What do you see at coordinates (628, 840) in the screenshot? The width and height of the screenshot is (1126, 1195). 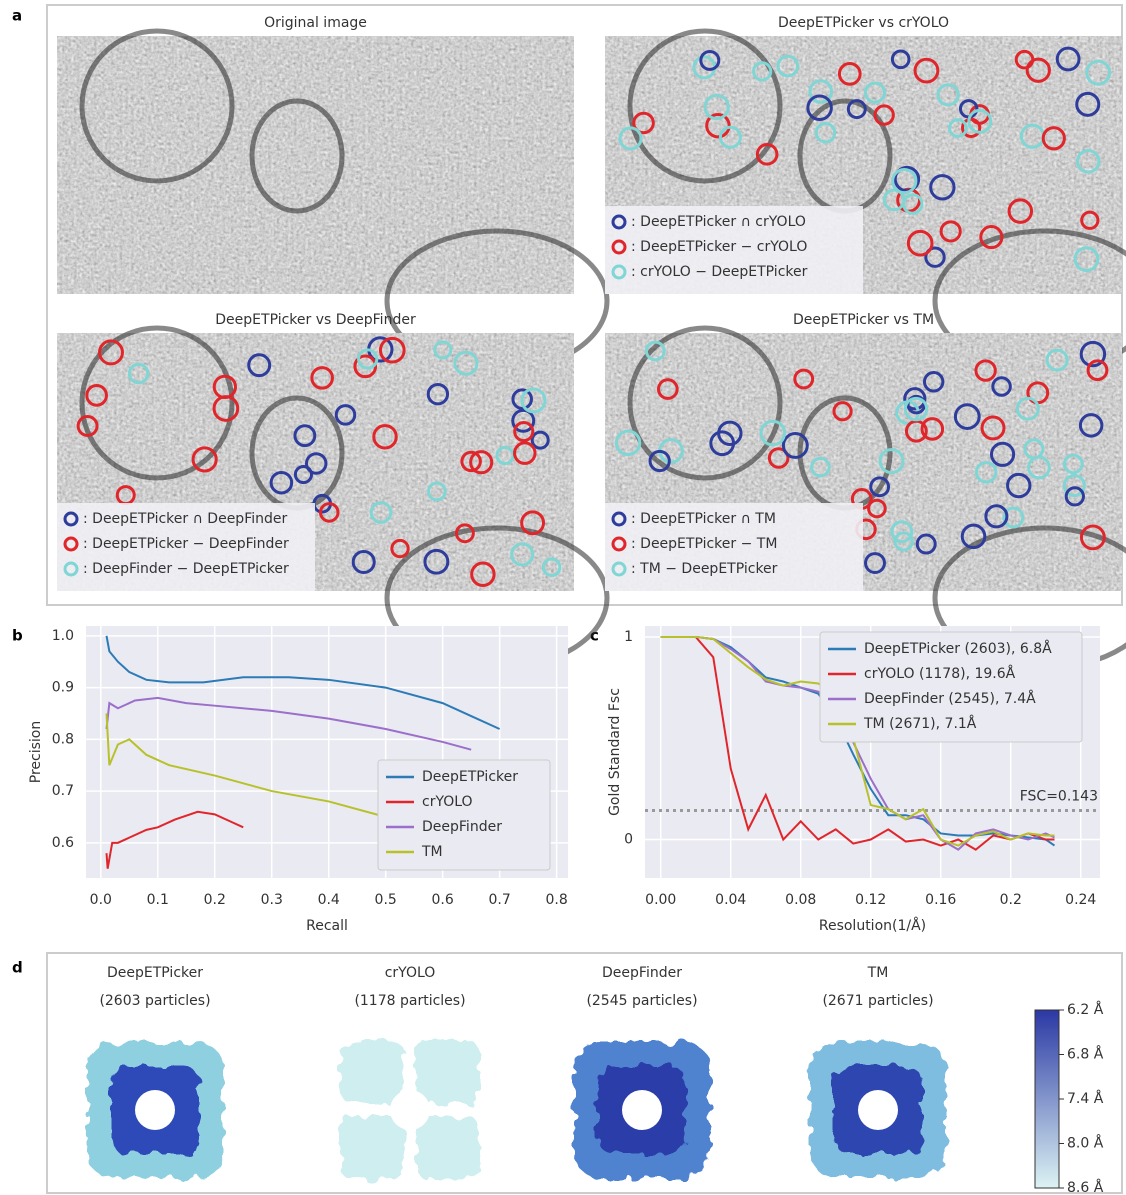 I see `y-tick-label: 0` at bounding box center [628, 840].